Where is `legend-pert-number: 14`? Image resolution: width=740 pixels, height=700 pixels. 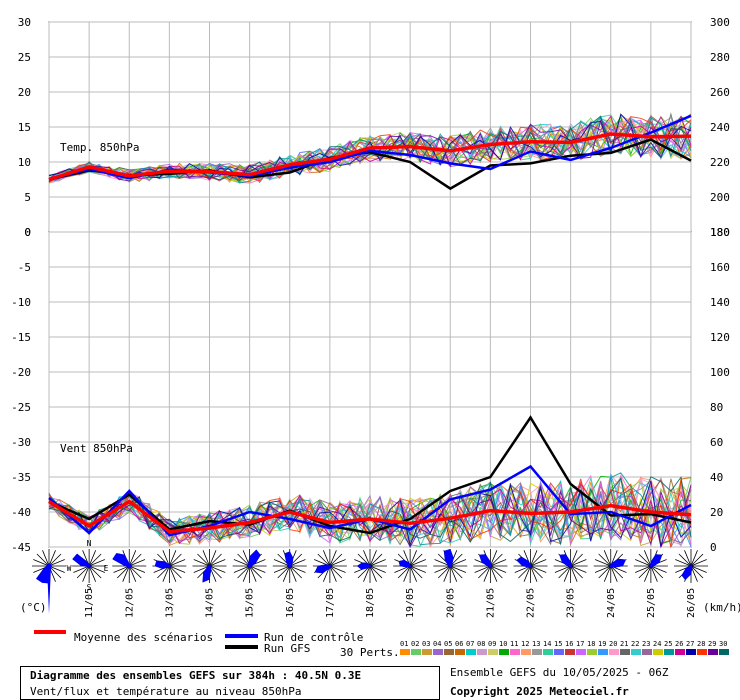
legend-pert-number: 14 is located at coordinates (547, 644).